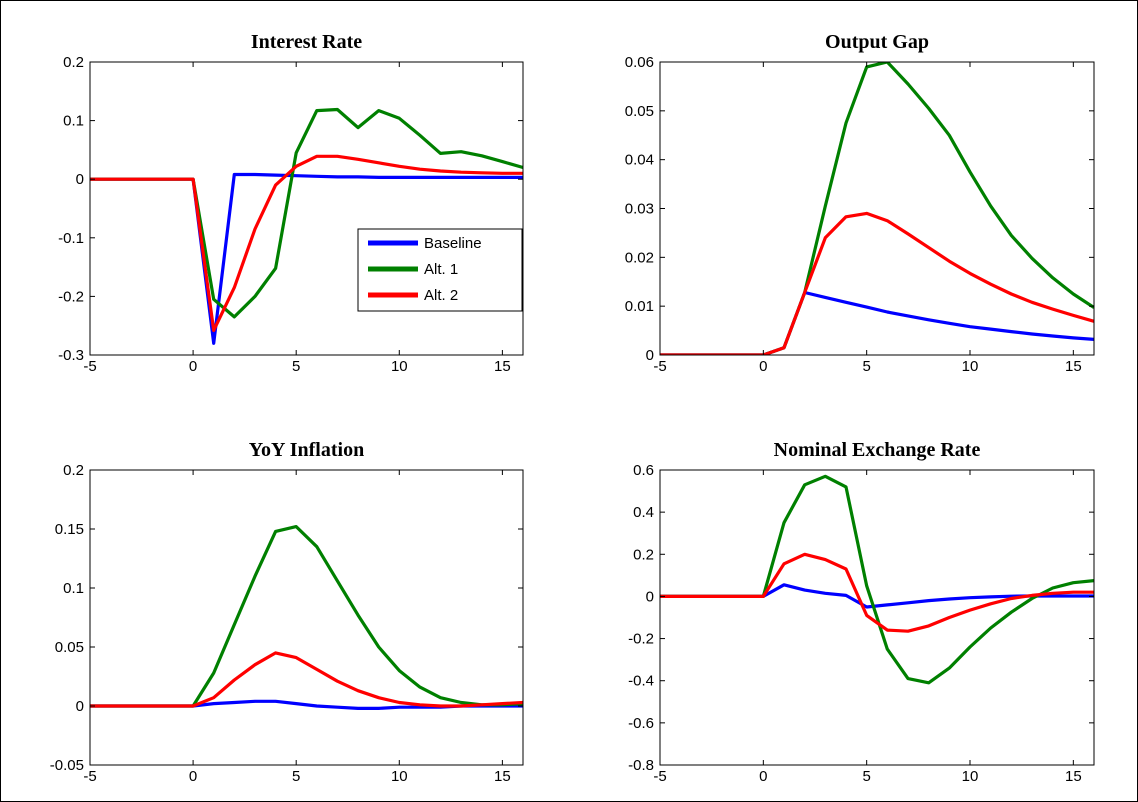 The image size is (1138, 802). What do you see at coordinates (441, 295) in the screenshot?
I see `legend-label: Alt. 2` at bounding box center [441, 295].